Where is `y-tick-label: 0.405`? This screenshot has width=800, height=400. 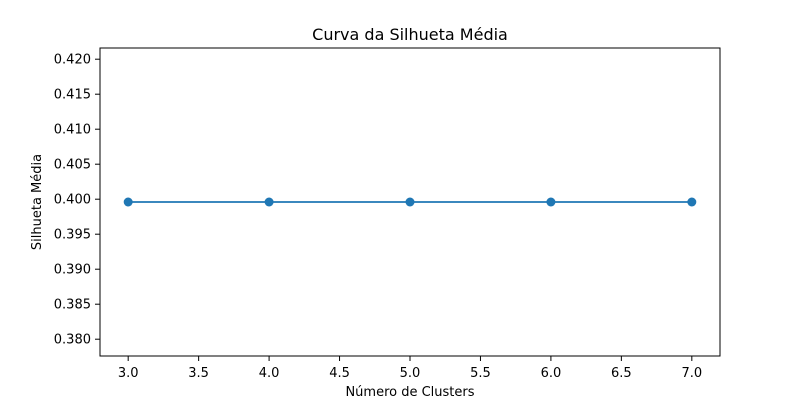
y-tick-label: 0.405 is located at coordinates (72, 165).